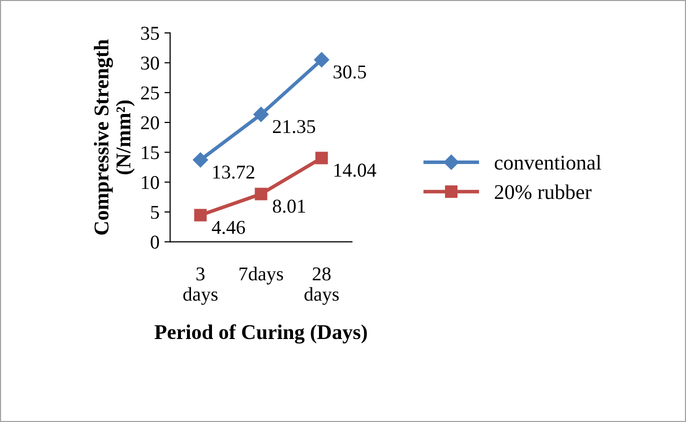 This screenshot has height=422, width=686. Describe the element at coordinates (228, 227) in the screenshot. I see `data-label: 4.46` at that location.